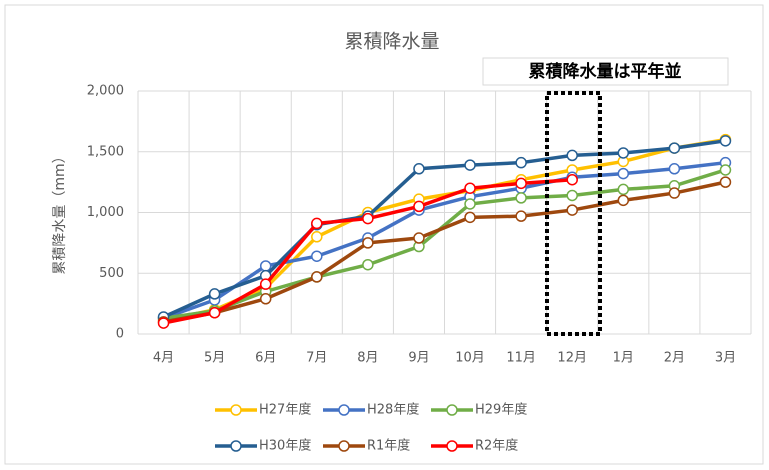 The height and width of the screenshot is (470, 769). What do you see at coordinates (60, 211) in the screenshot?
I see `y-axis-label: 累積降水量（mm）` at bounding box center [60, 211].